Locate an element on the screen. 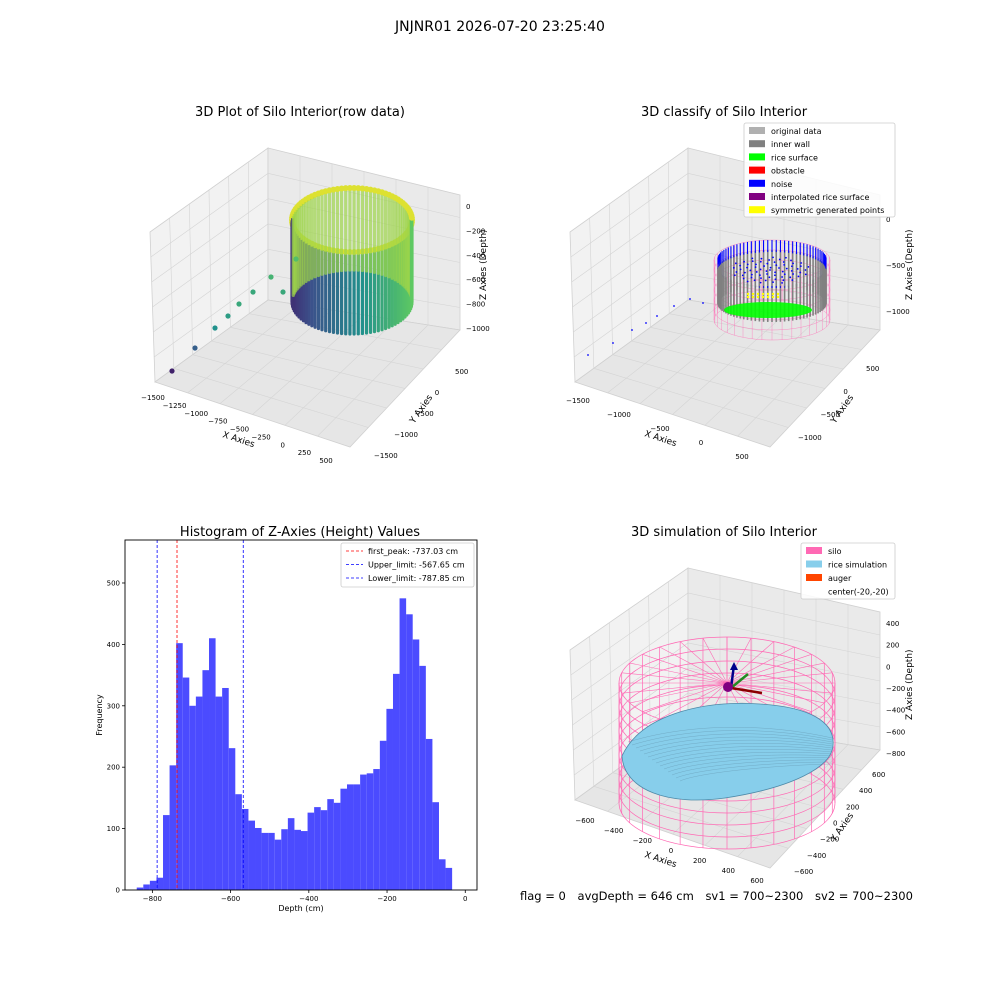  hist-y-label: Frequency is located at coordinates (99, 715).